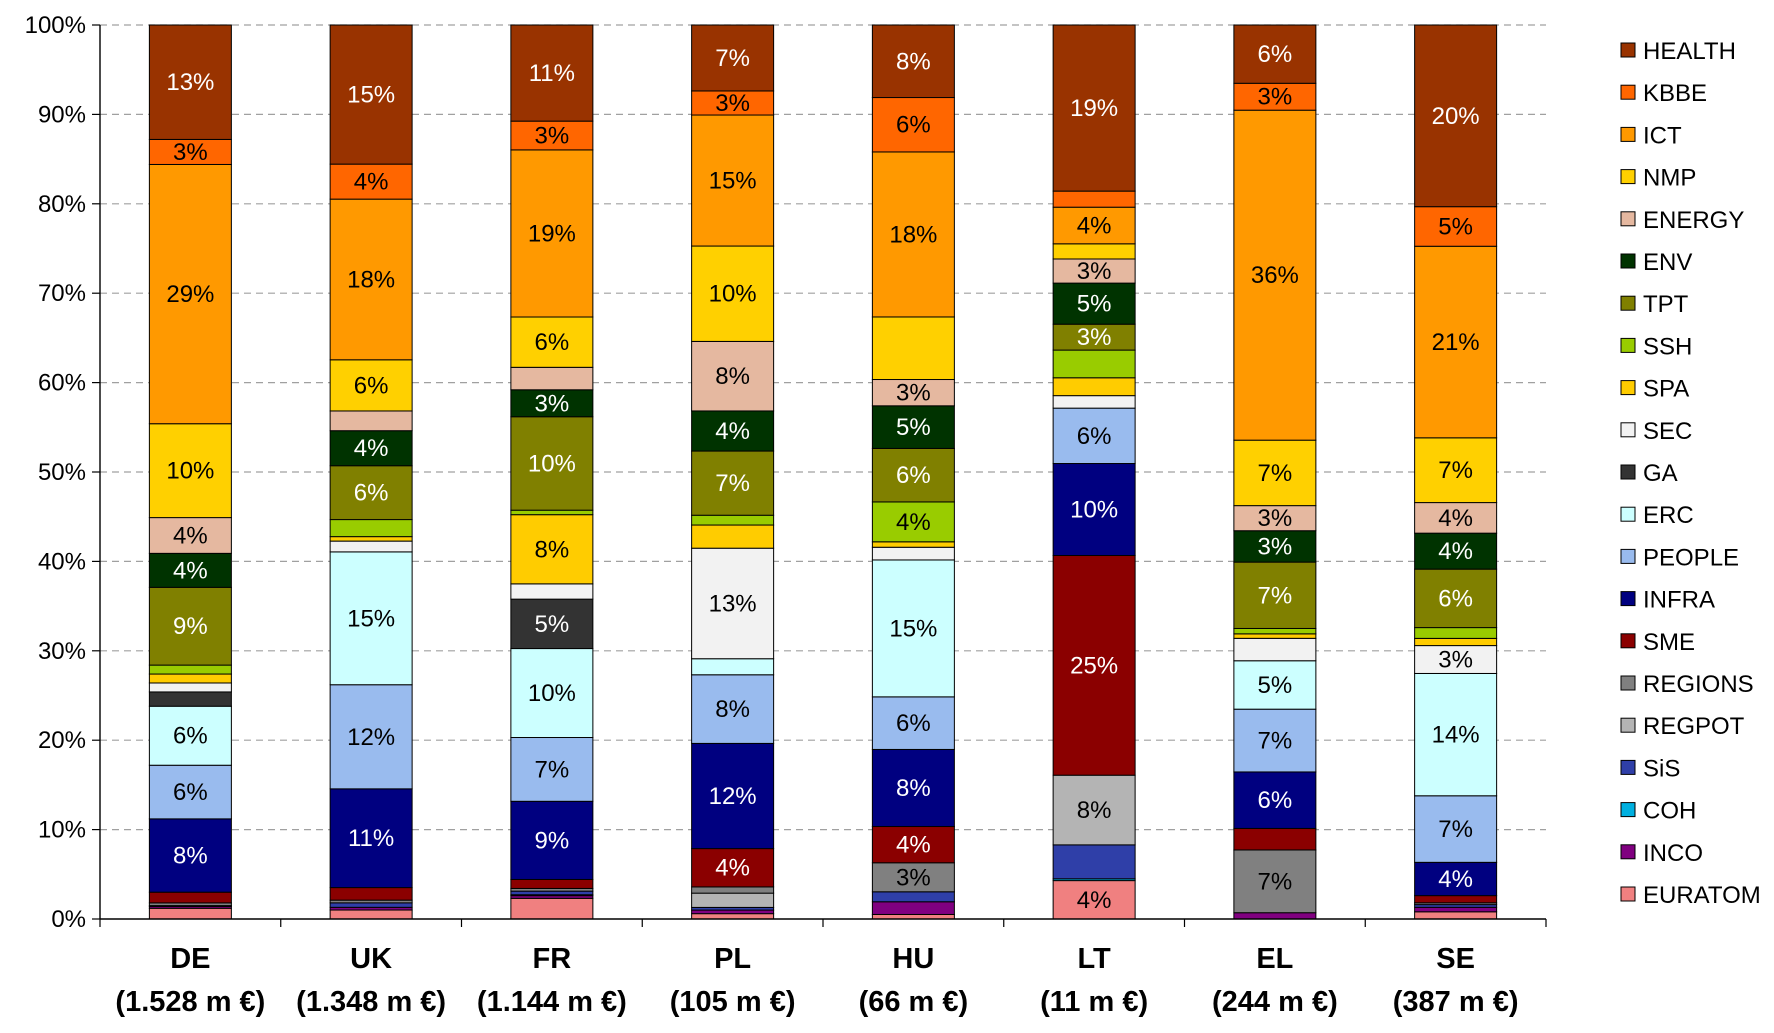 This screenshot has height=1033, width=1774. What do you see at coordinates (190, 669) in the screenshot?
I see `bar-segment-ssh-de` at bounding box center [190, 669].